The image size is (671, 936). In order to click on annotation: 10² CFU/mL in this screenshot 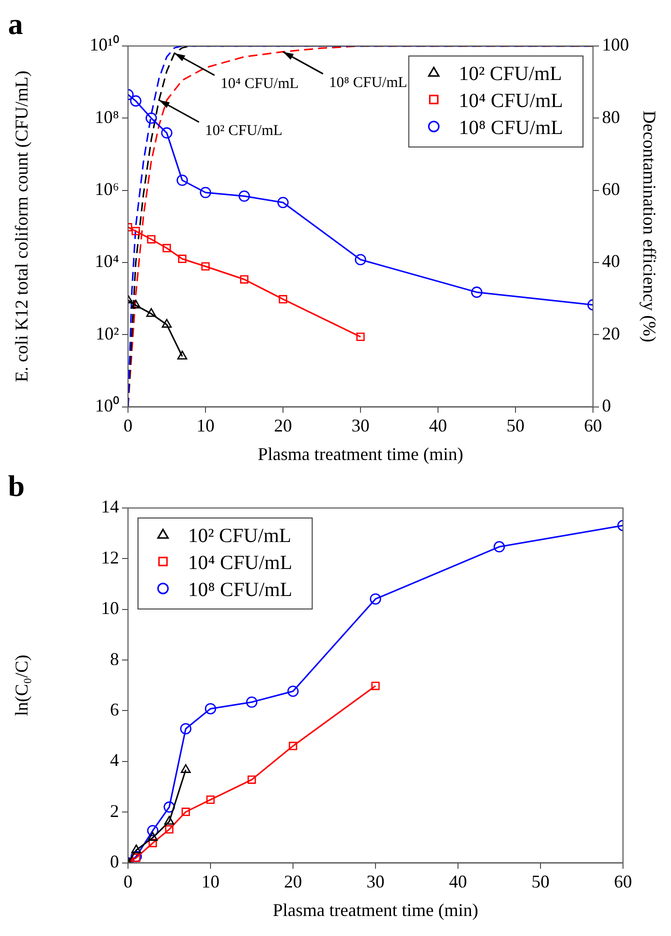, I will do `click(243, 131)`.